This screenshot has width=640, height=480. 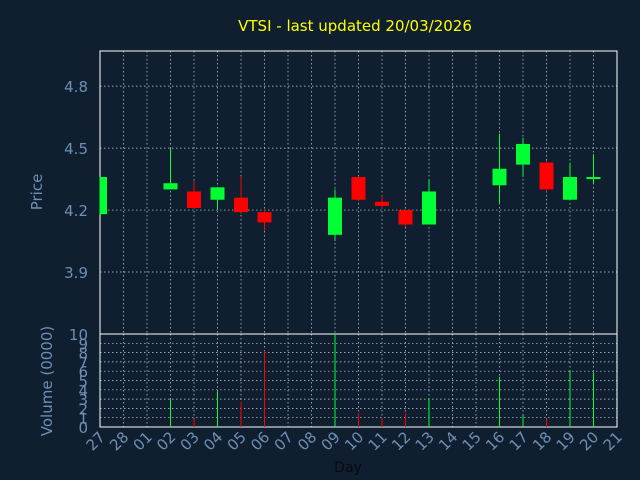 What do you see at coordinates (83, 363) in the screenshot?
I see `volume-tick-label: 7` at bounding box center [83, 363].